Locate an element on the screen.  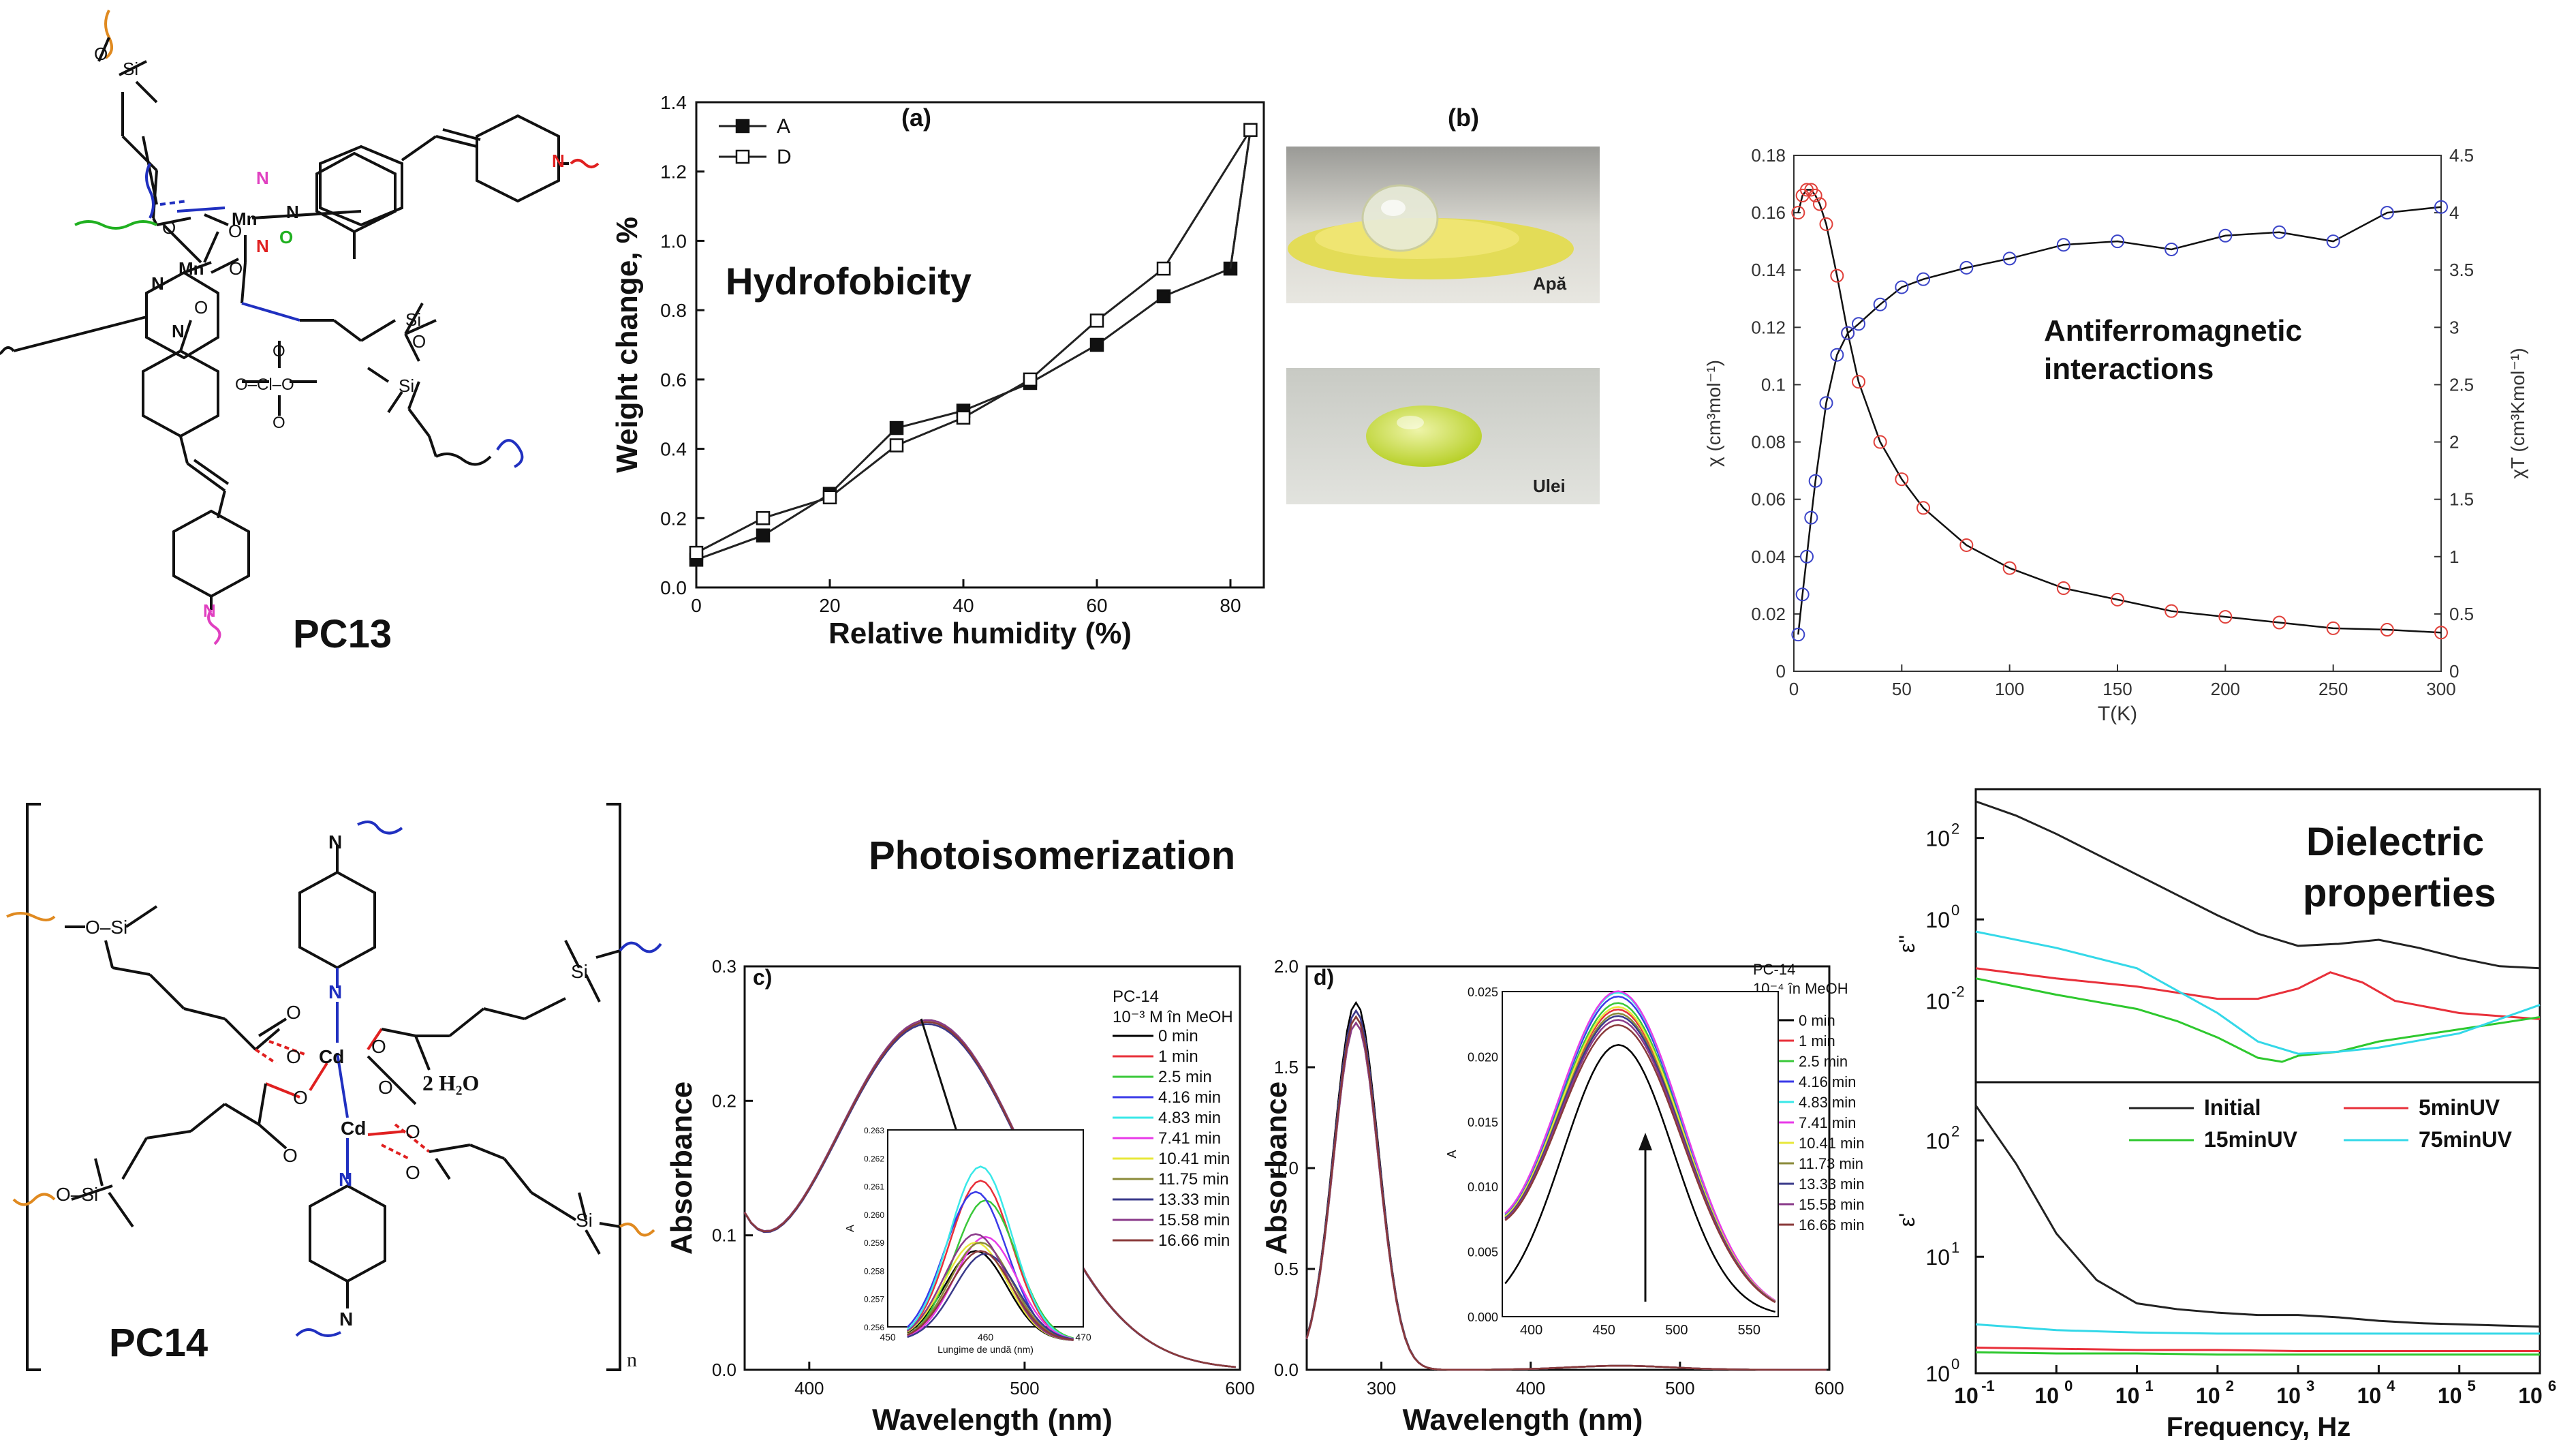
pc14-o-8: O is located at coordinates (412, 1172).